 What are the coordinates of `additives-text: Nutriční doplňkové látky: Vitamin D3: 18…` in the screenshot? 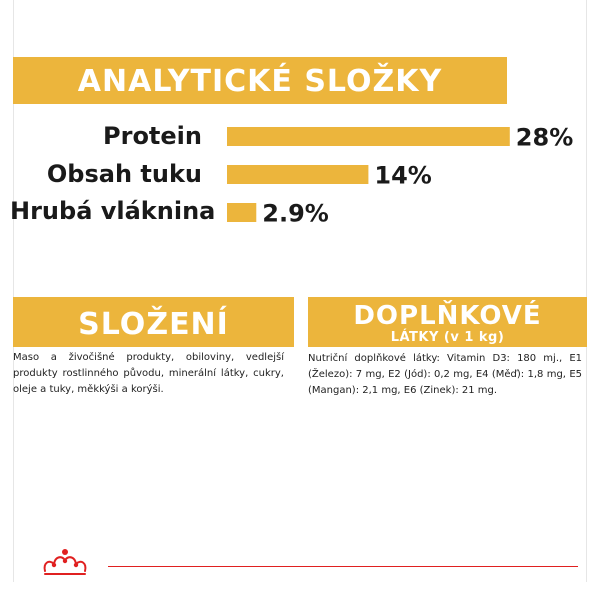 It's located at (445, 374).